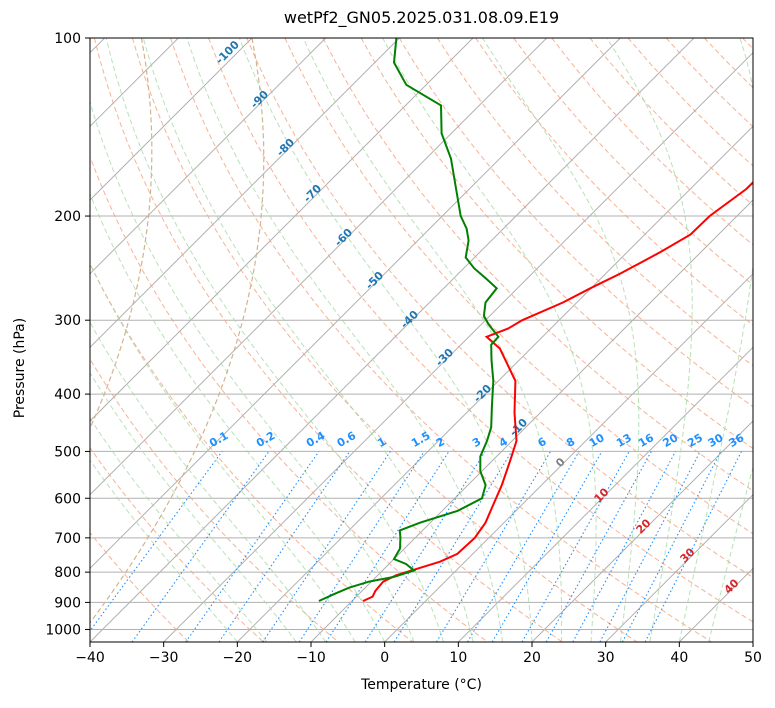 The image size is (775, 708). What do you see at coordinates (503, 442) in the screenshot?
I see `mixing-ratio-label: 4` at bounding box center [503, 442].